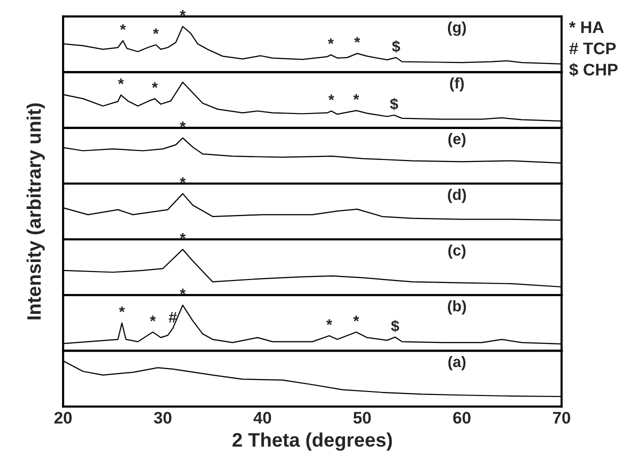  Describe the element at coordinates (457, 84) in the screenshot. I see `chart-title: (f)` at that location.